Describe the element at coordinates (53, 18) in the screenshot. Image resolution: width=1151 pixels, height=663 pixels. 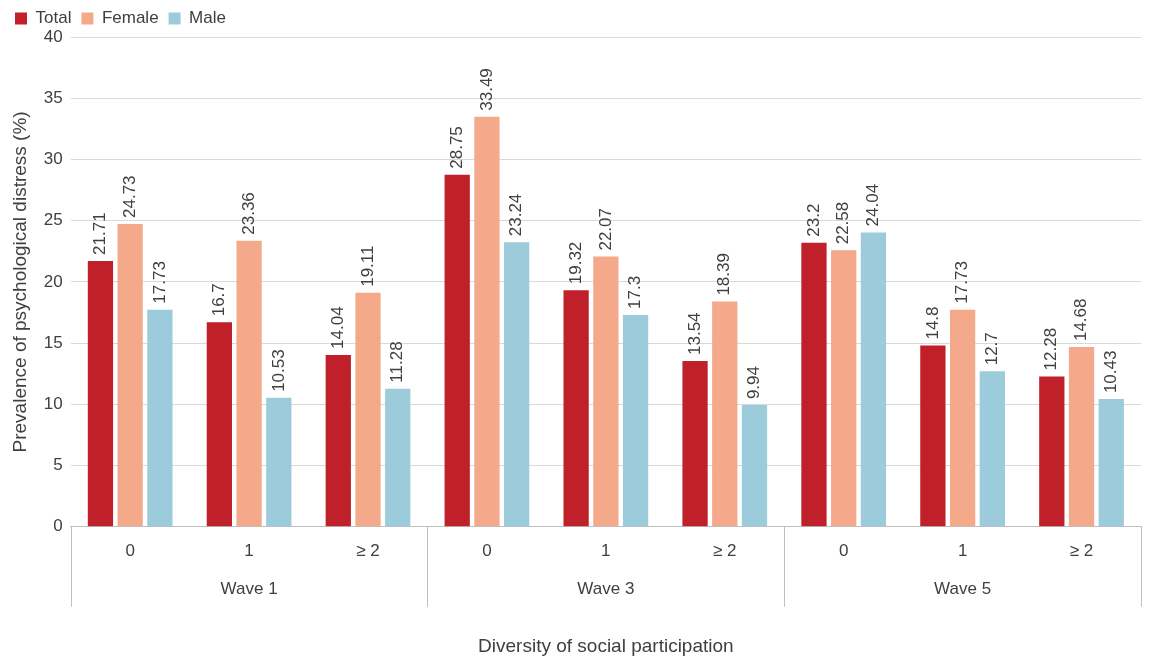
I see `legend-label: Total` at that location.